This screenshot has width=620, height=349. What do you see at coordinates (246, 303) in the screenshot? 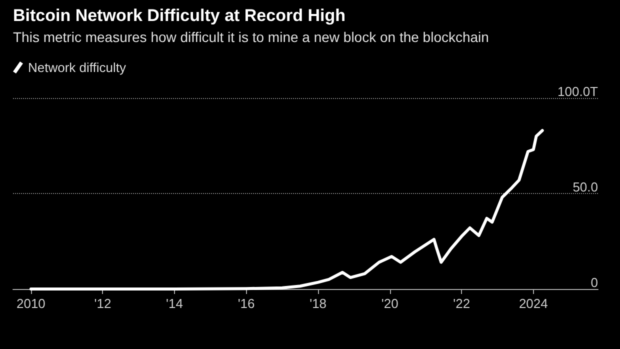
I see `x-tick-label: '16` at bounding box center [246, 303].